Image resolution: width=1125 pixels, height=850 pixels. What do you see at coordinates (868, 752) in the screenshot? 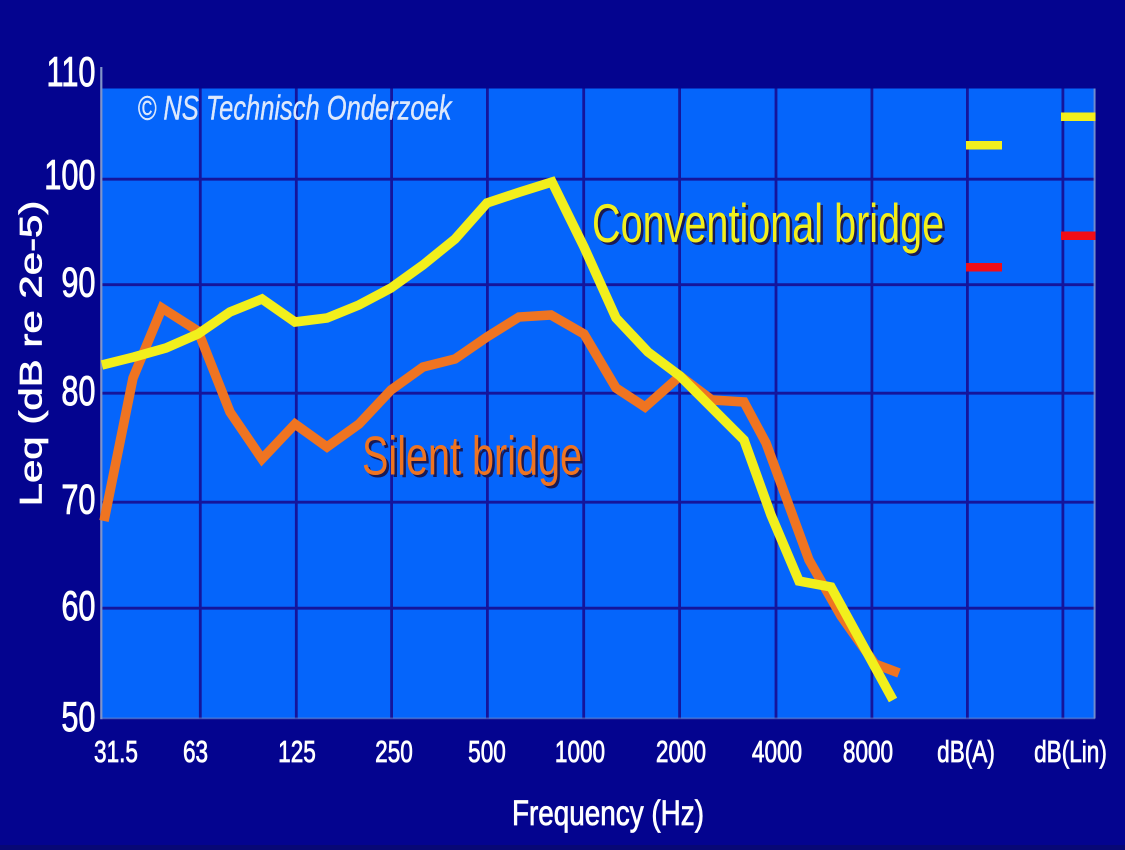
I see `svg-text: 8000` at bounding box center [868, 752].